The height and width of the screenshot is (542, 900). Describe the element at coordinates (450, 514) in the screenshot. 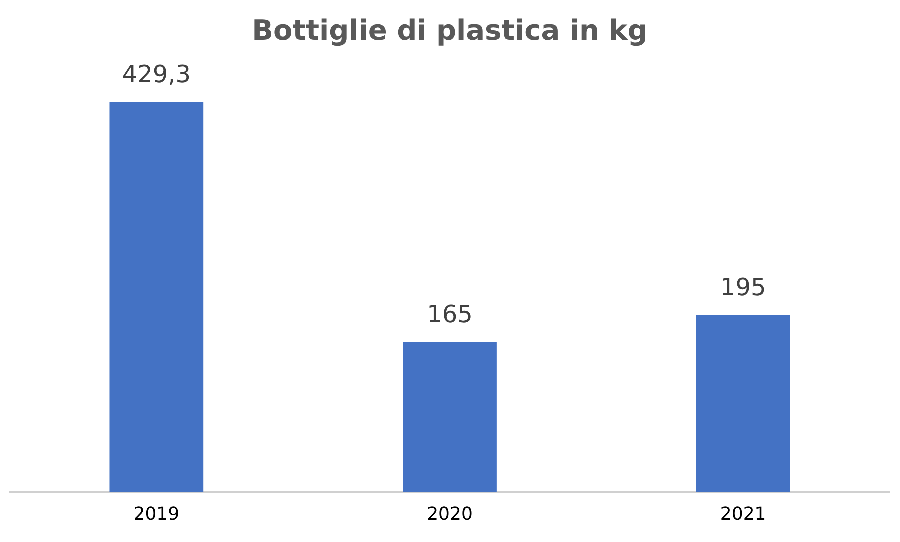

I see `x-tick-label: 2020` at that location.